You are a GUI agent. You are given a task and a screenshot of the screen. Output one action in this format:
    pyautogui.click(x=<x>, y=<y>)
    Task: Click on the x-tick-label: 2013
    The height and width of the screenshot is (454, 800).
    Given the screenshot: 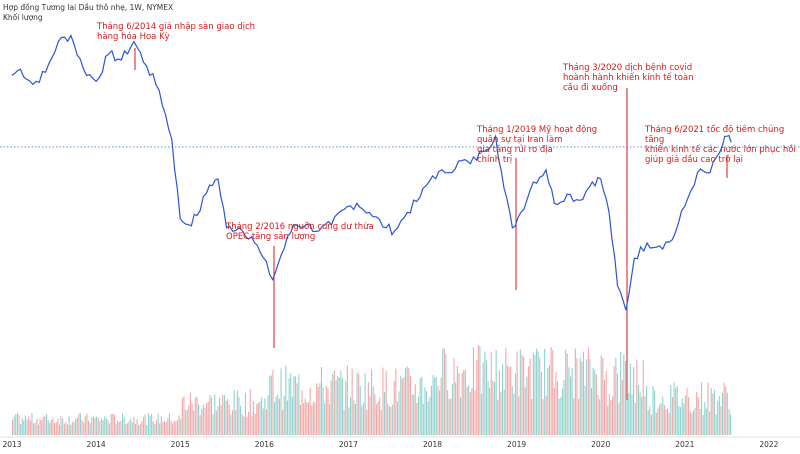 What is the action you would take?
    pyautogui.click(x=11, y=444)
    